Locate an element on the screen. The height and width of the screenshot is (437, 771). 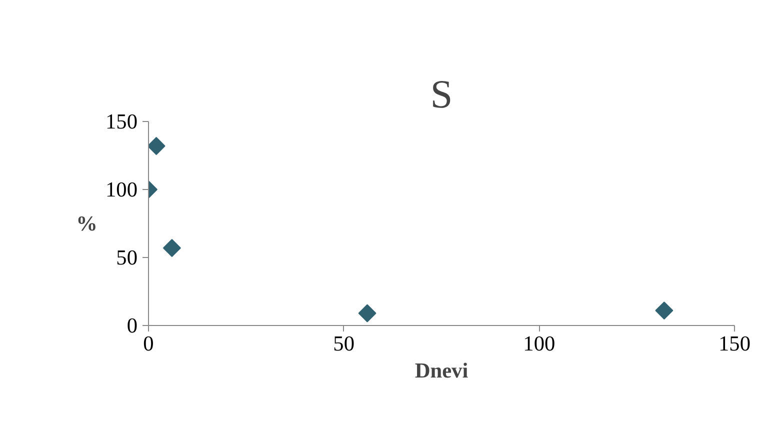
x-tick-label: 50 is located at coordinates (343, 344).